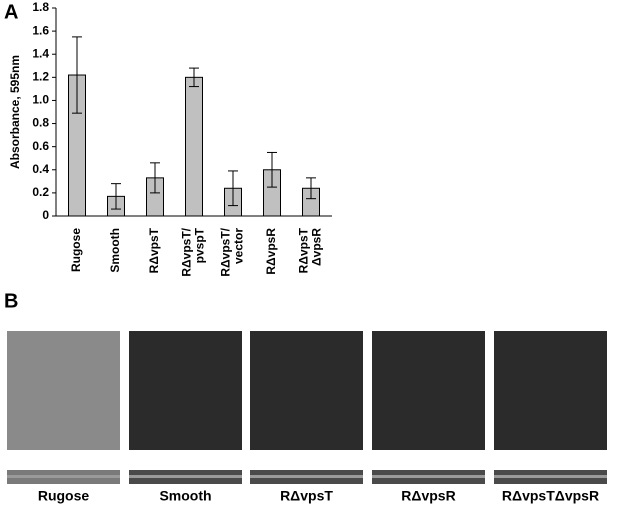 The width and height of the screenshot is (618, 518). Describe the element at coordinates (15, 112) in the screenshot. I see `y-axis-label: Absorbance, 595nm` at that location.